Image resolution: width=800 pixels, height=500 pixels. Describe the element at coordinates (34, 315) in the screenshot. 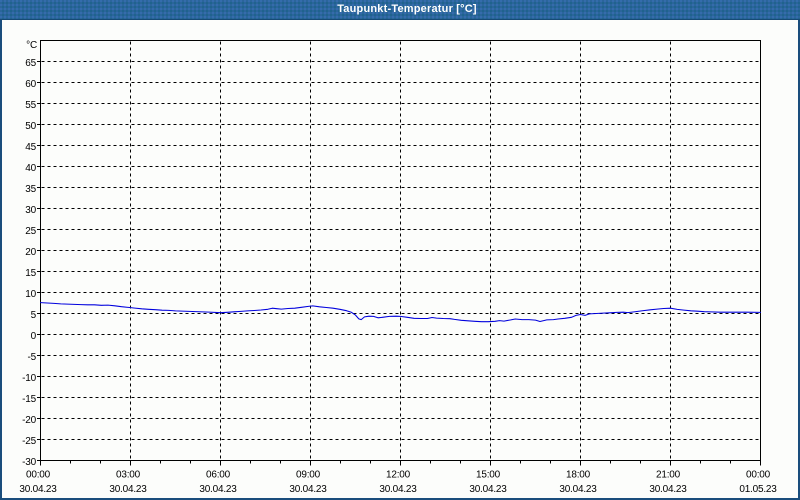

I see `y-tick-label: 5` at that location.